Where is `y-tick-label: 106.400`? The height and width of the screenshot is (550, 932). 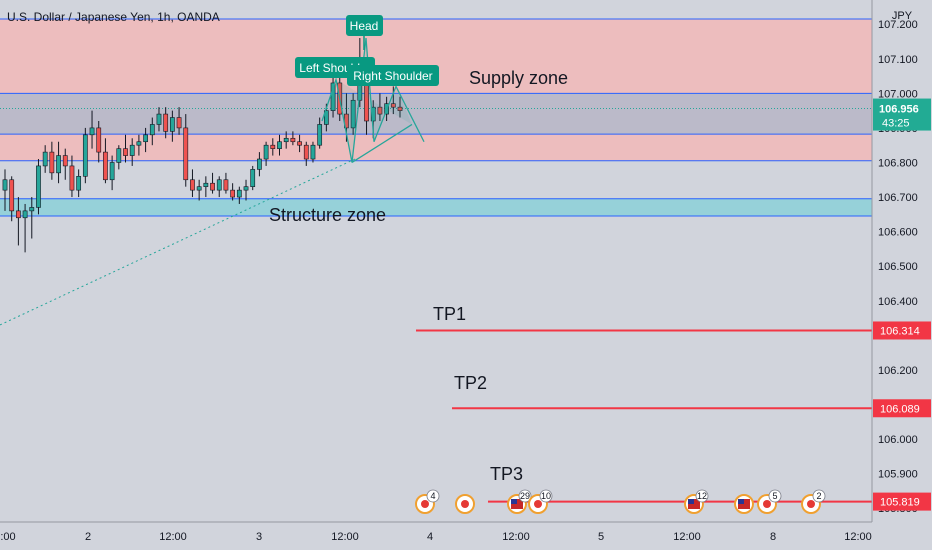 y-tick-label: 106.400 is located at coordinates (898, 302).